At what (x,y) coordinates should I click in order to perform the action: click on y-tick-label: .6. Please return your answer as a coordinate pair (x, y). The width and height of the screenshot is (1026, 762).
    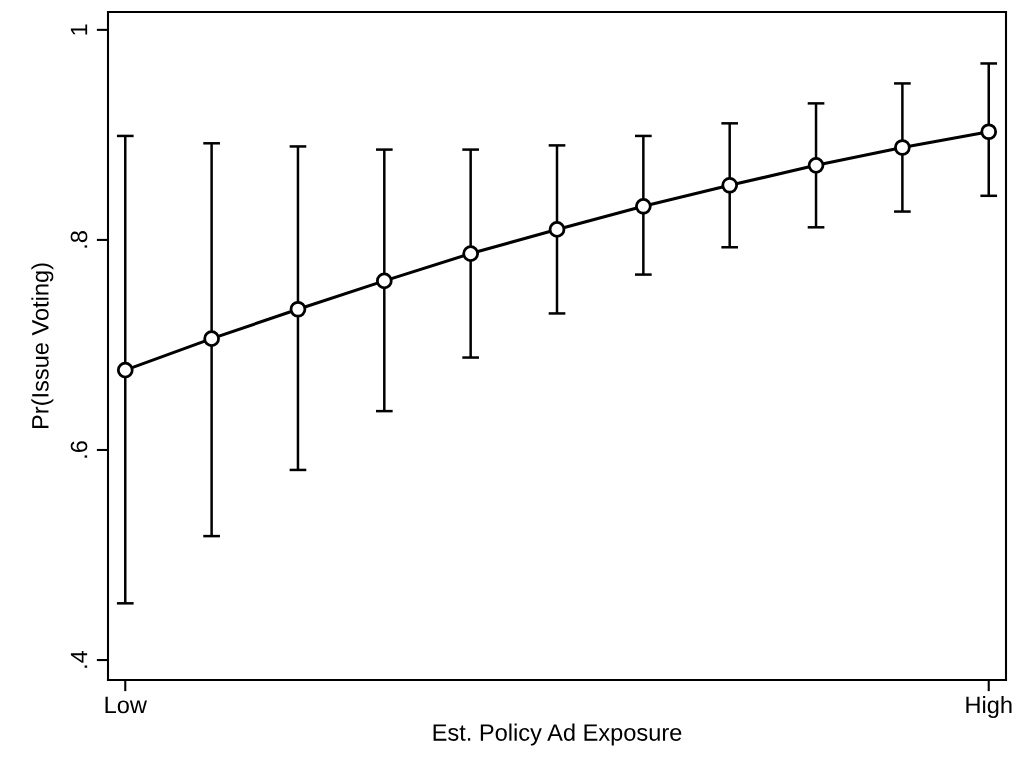
    Looking at the image, I should click on (79, 449).